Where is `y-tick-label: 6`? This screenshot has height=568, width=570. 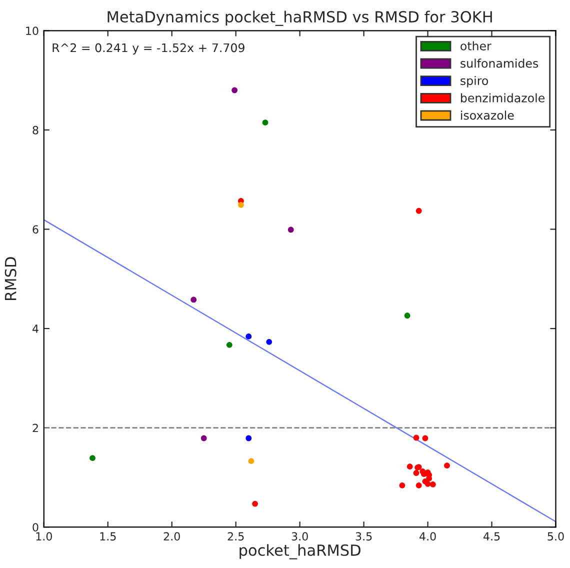
y-tick-label: 6 is located at coordinates (35, 229).